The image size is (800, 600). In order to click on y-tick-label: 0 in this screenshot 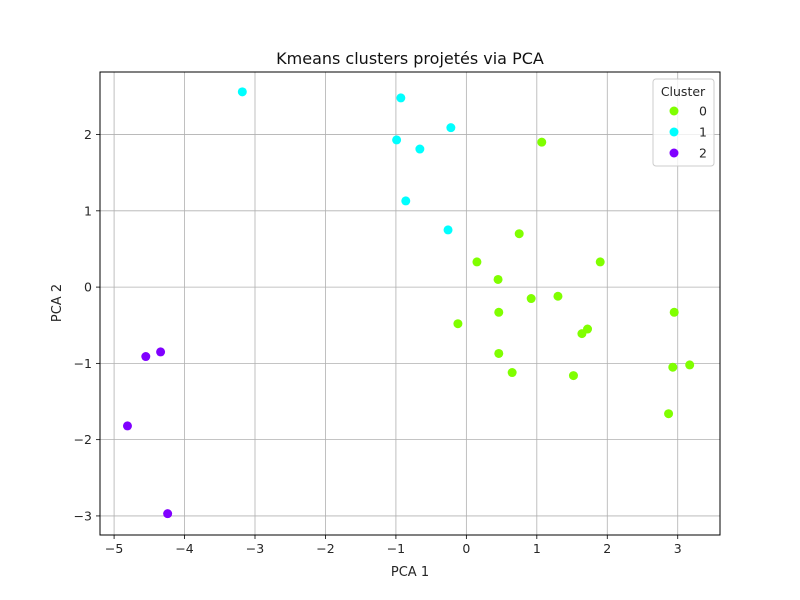, I will do `click(88, 287)`.